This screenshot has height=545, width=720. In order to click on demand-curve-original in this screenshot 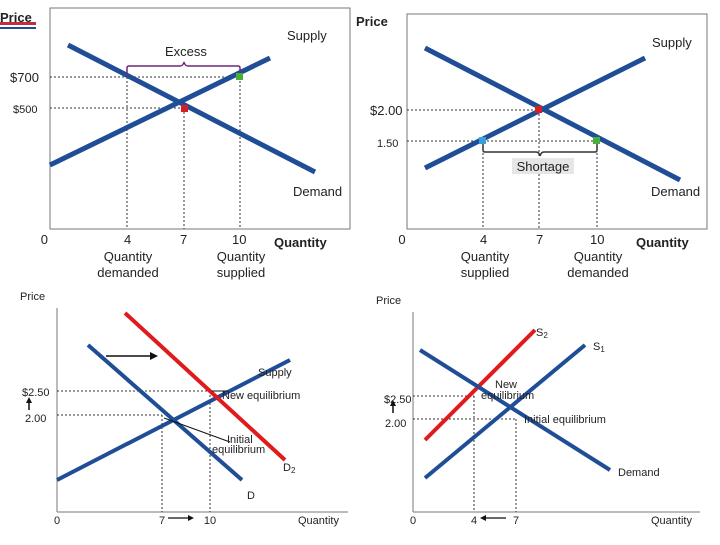, I will do `click(165, 412)`.